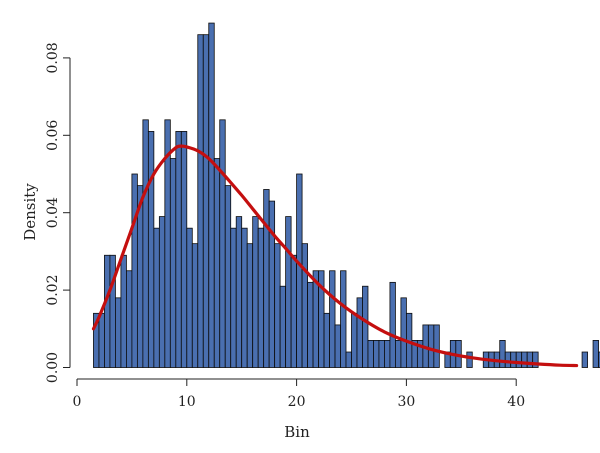 The height and width of the screenshot is (453, 600). What do you see at coordinates (53, 212) in the screenshot?
I see `y-tick-label: 0.04` at bounding box center [53, 212].